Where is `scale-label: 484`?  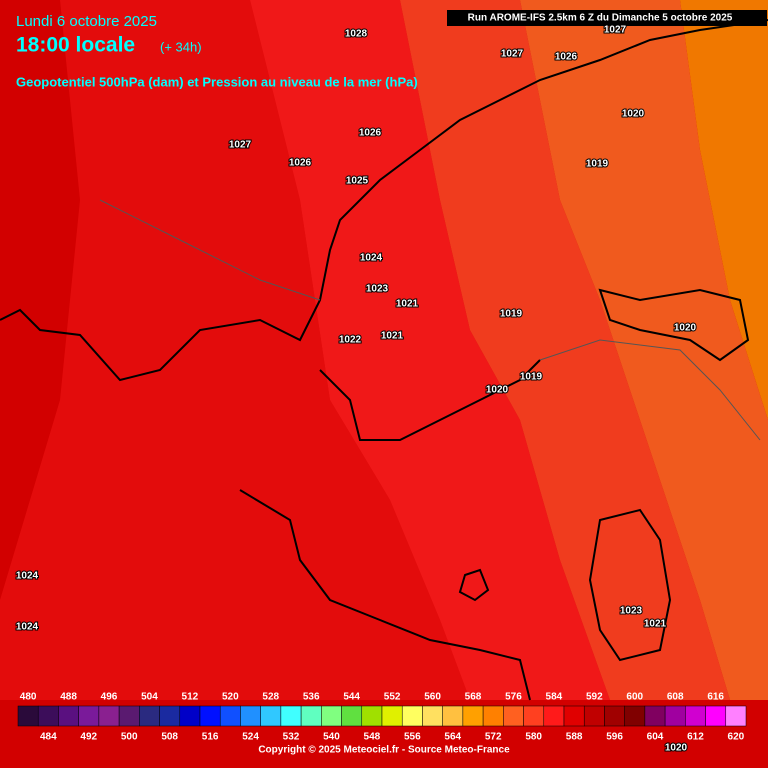 scale-label: 484 is located at coordinates (48, 737).